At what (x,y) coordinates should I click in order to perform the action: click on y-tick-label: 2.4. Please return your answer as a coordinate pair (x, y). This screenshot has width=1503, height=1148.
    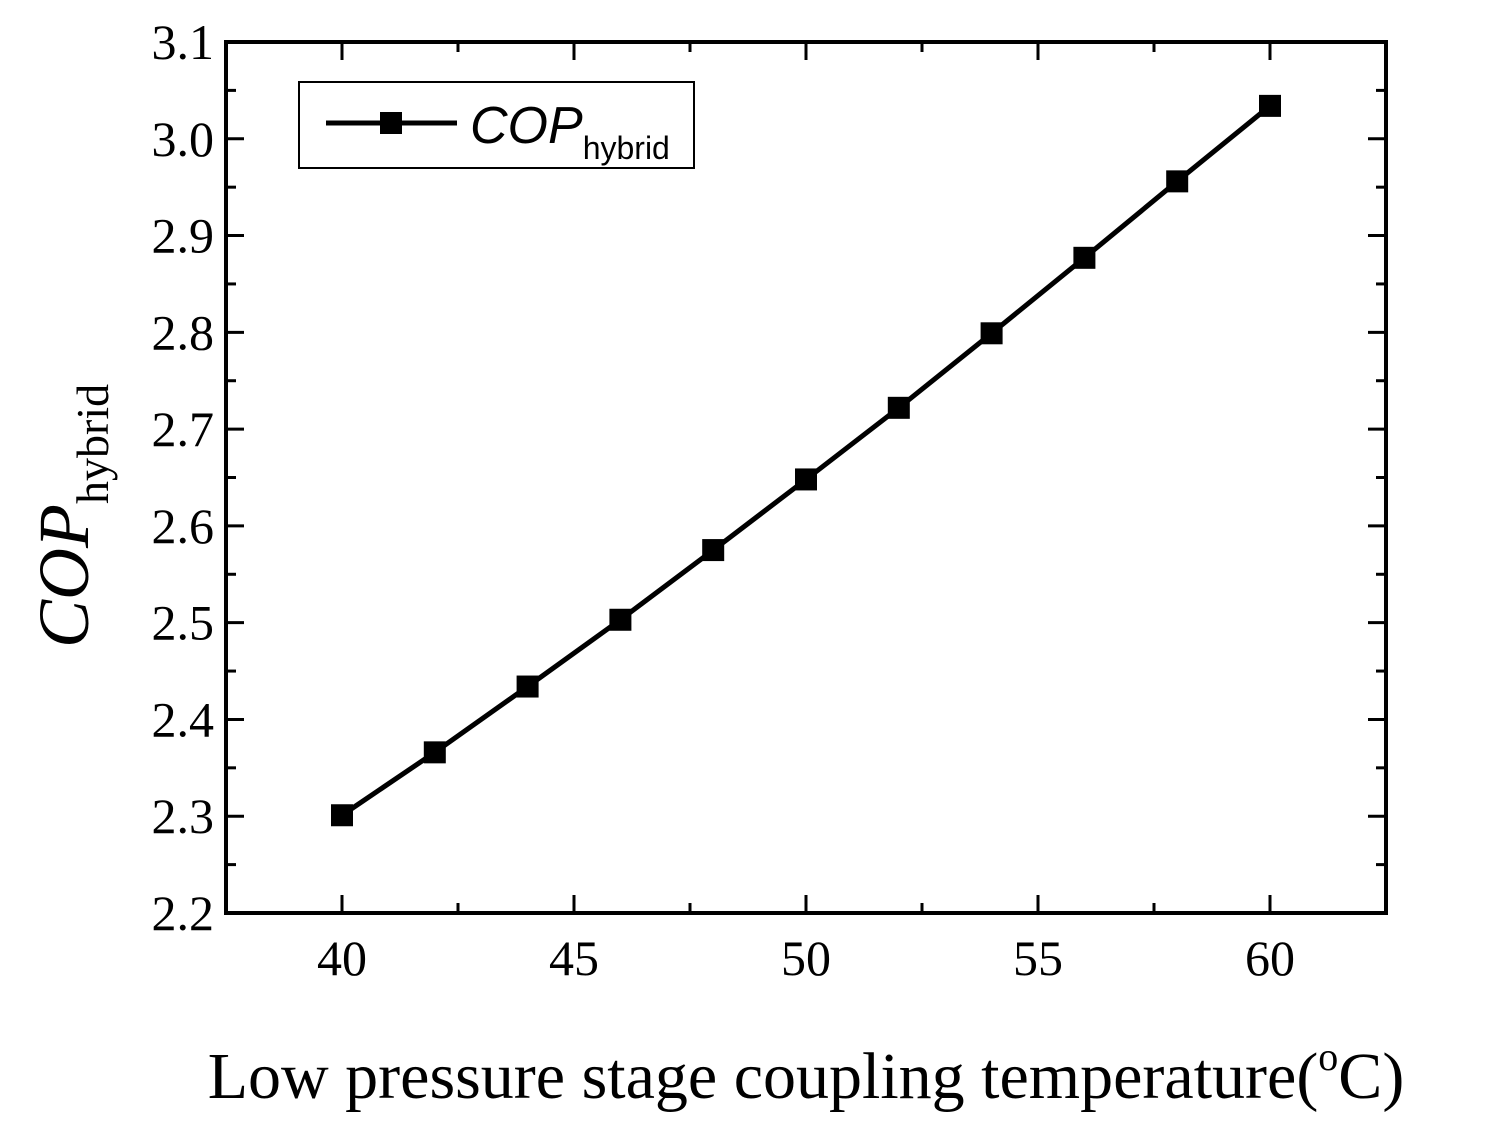
    Looking at the image, I should click on (183, 719).